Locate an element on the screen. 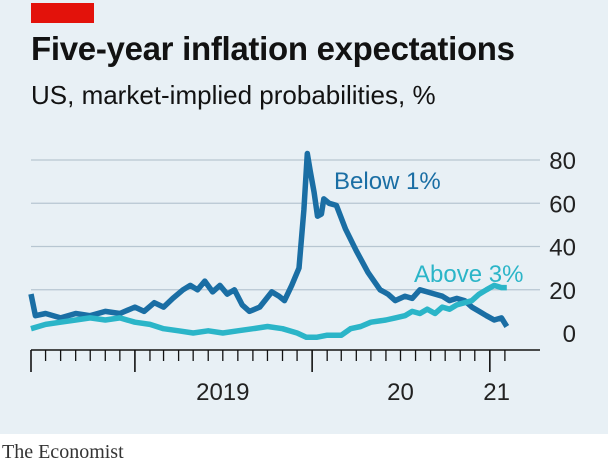 The height and width of the screenshot is (468, 608). y-tick-label-40: 40 is located at coordinates (562, 248).